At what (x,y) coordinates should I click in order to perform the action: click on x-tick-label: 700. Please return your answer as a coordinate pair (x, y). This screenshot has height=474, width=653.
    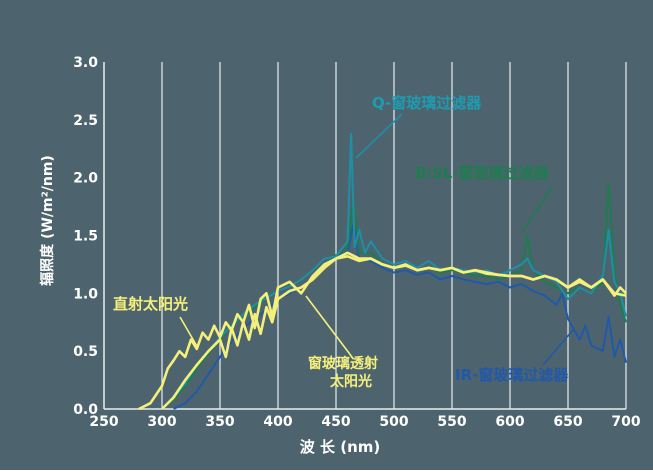
    Looking at the image, I should click on (625, 422).